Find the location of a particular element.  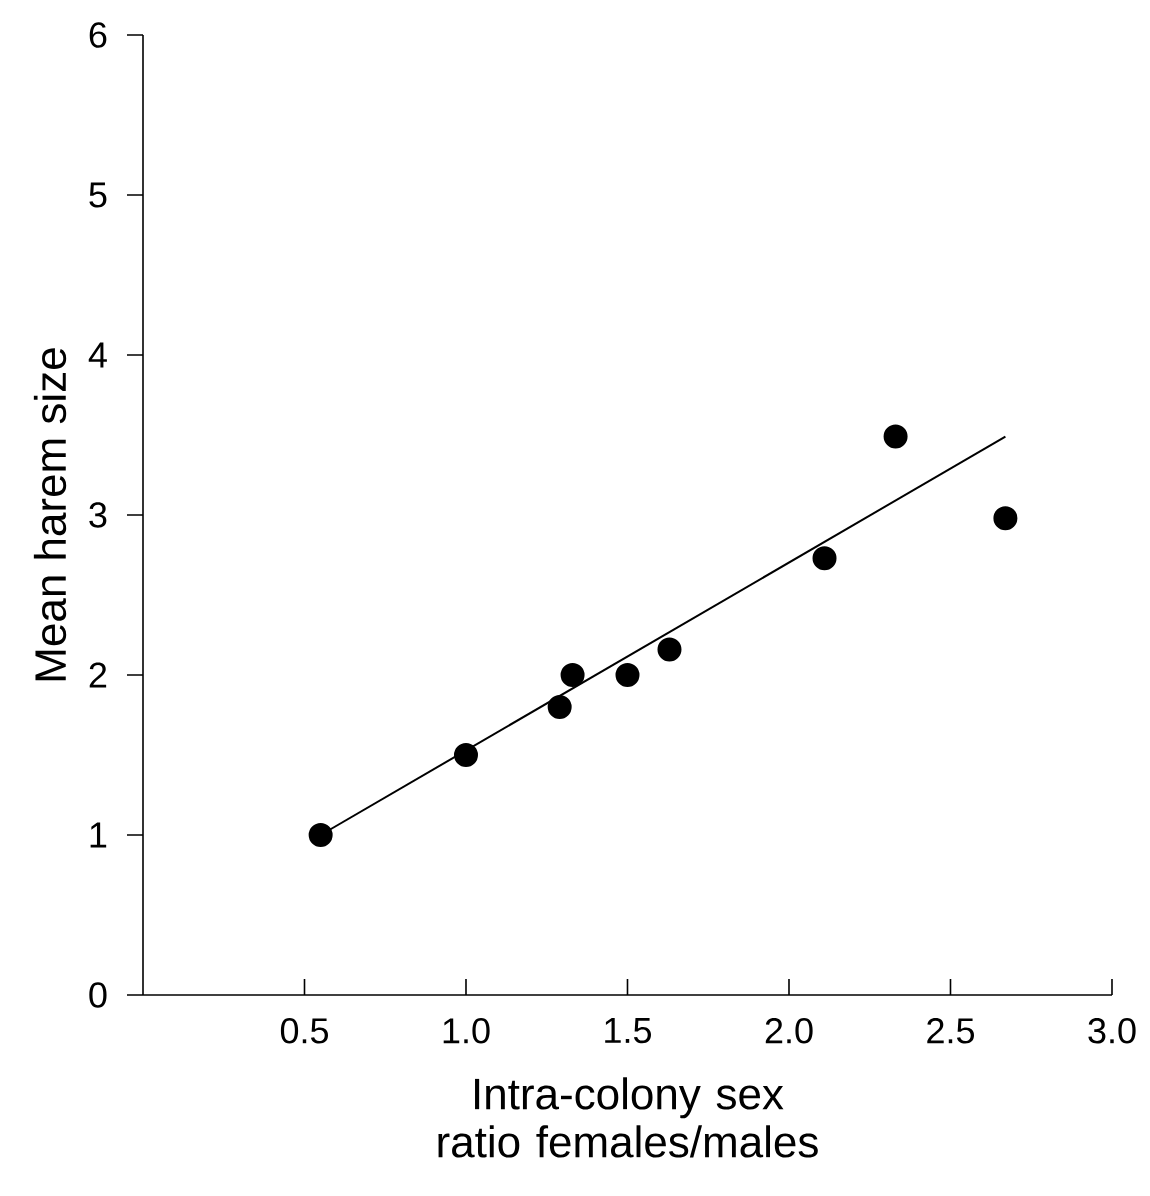

x-tick-label: 2.5 is located at coordinates (950, 1031).